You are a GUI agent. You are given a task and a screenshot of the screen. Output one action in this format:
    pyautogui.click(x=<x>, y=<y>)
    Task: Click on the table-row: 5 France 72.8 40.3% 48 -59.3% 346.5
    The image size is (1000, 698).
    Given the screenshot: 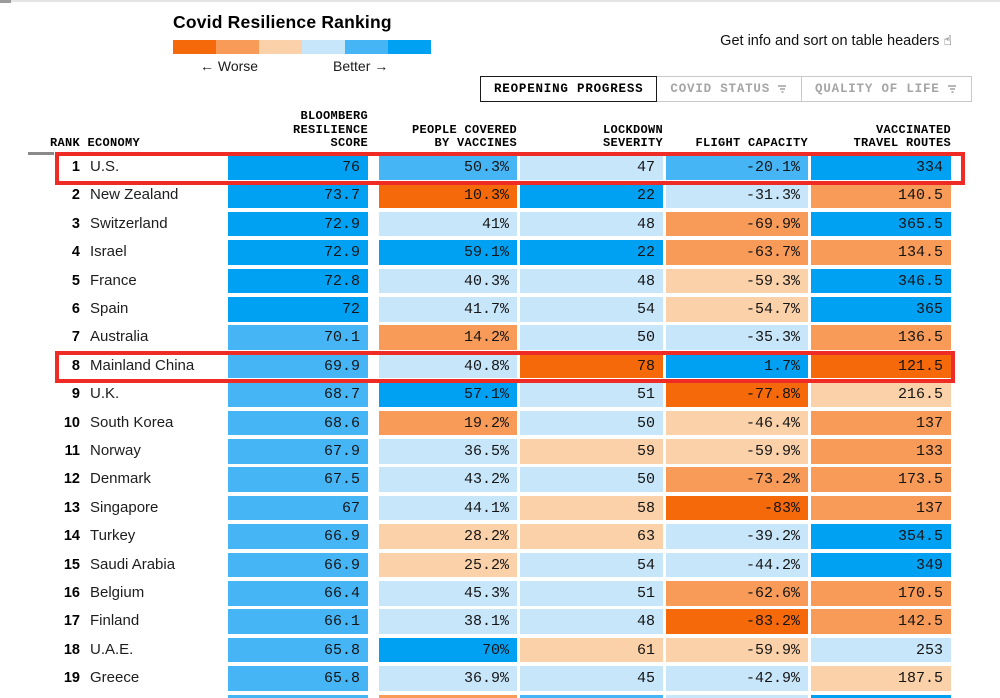 What is the action you would take?
    pyautogui.click(x=500, y=281)
    